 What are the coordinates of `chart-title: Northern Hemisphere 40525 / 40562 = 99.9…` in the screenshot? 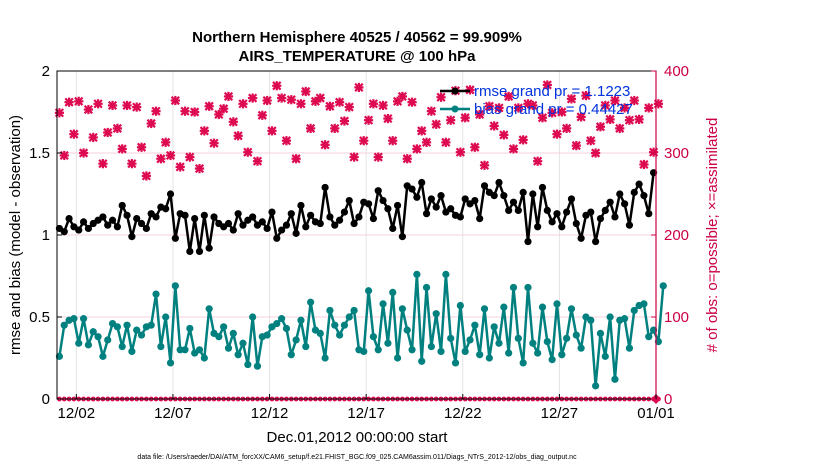 It's located at (357, 37).